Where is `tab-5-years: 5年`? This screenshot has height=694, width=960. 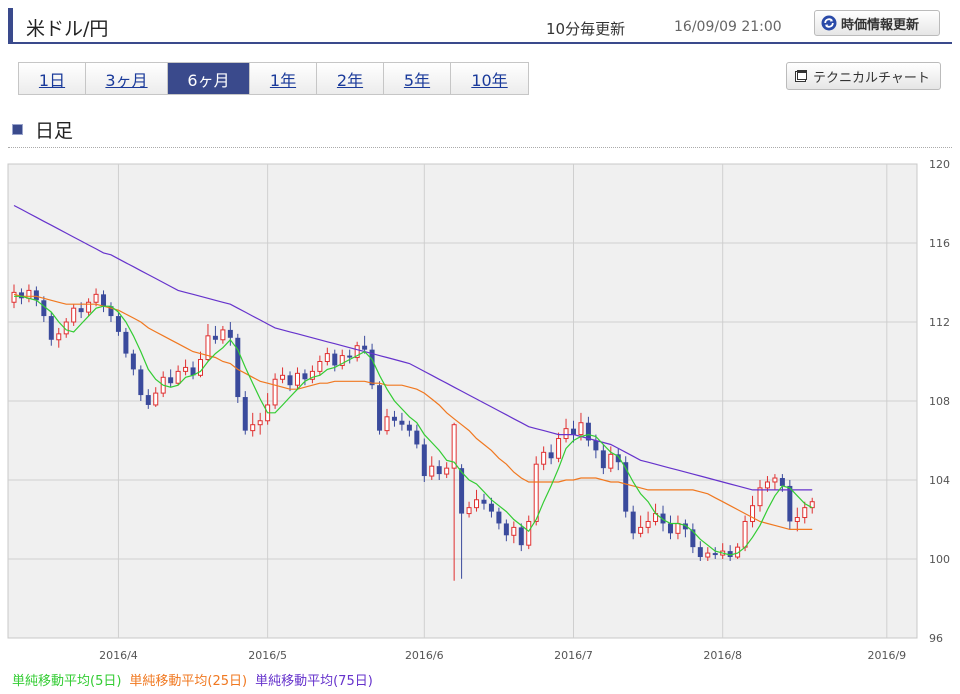
tab-5-years: 5年 is located at coordinates (417, 78).